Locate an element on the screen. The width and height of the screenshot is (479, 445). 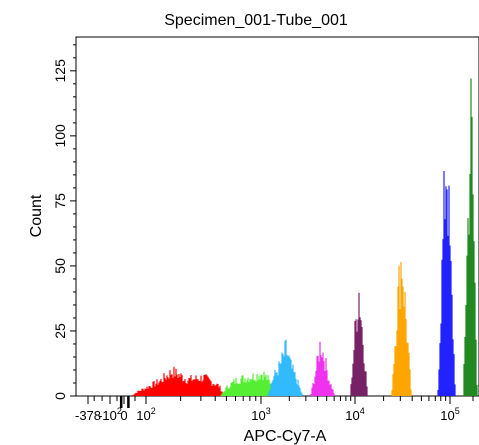
x-axis-label: APC-Cy7-A is located at coordinates (285, 436).